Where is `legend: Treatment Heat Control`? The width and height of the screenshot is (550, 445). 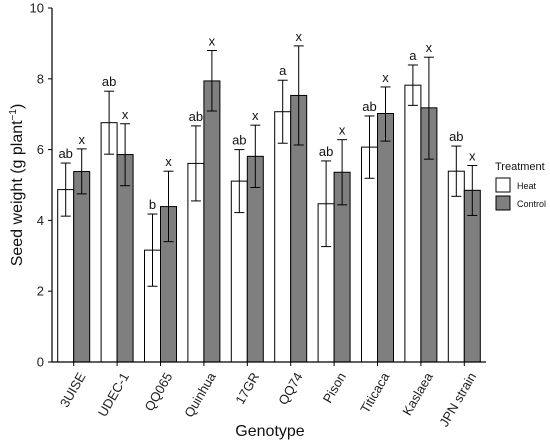 legend: Treatment Heat Control is located at coordinates (520, 186).